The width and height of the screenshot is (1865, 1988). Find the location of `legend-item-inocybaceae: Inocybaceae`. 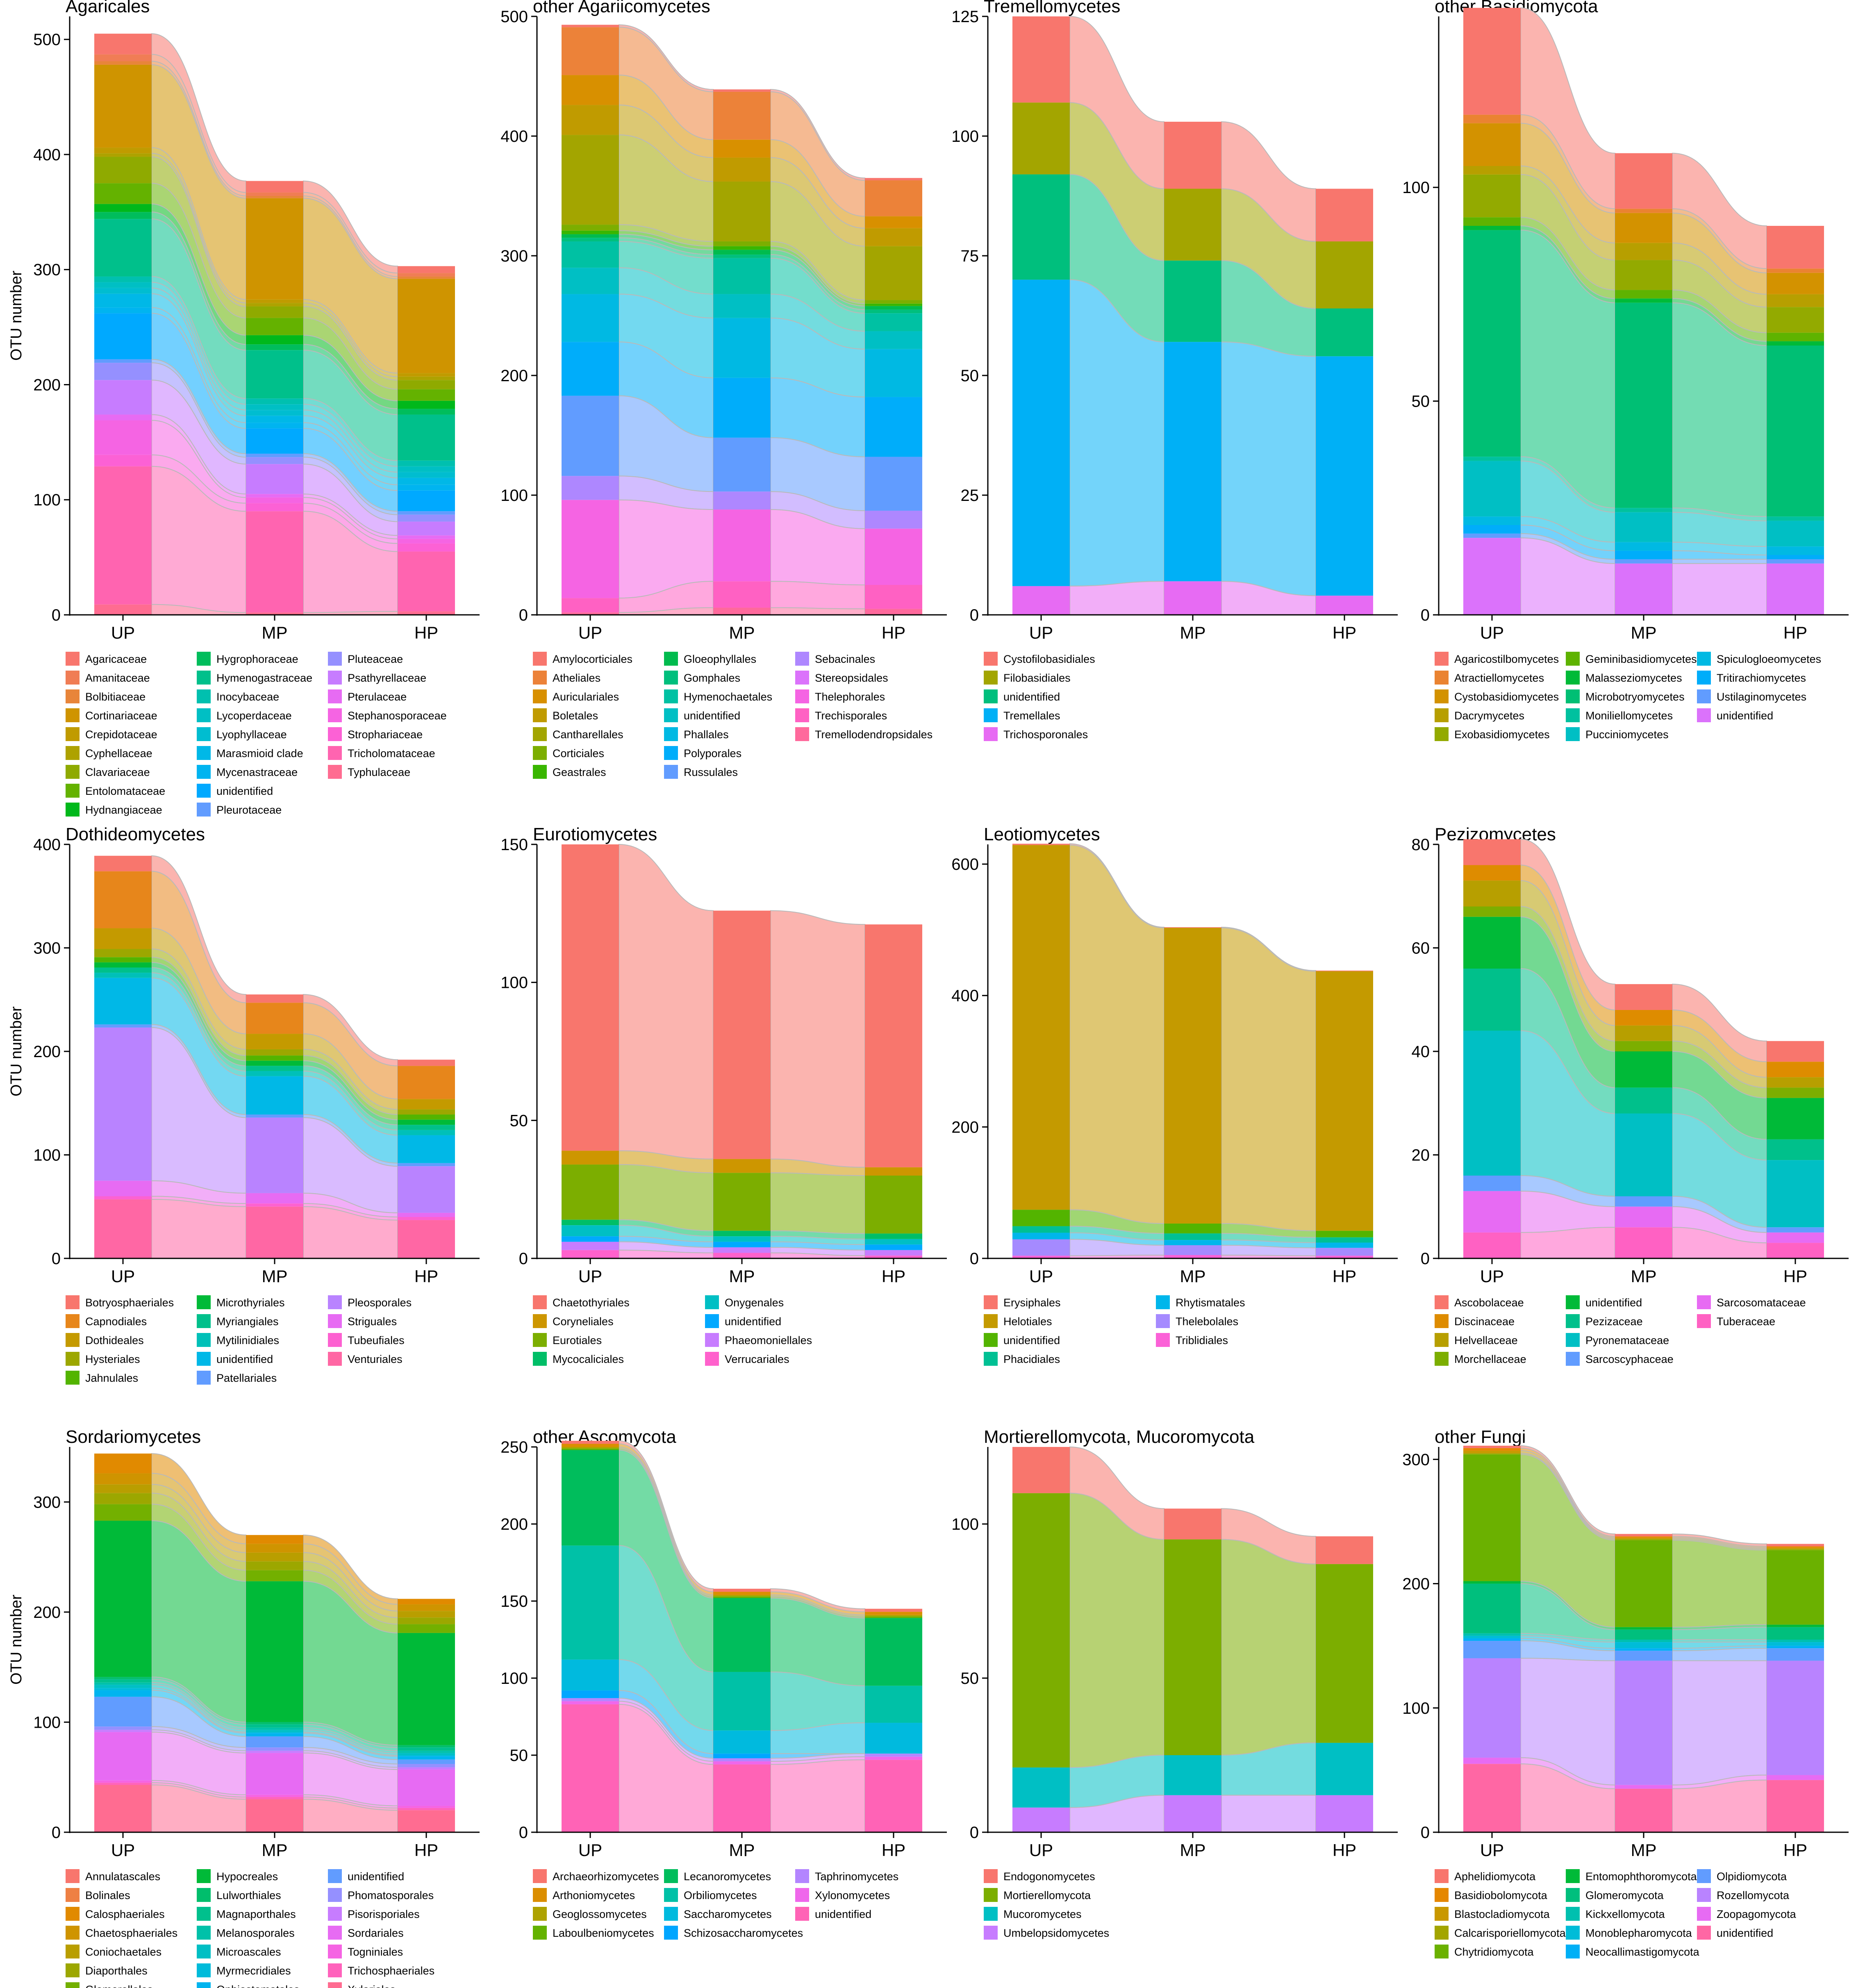

legend-item-inocybaceae: Inocybaceae is located at coordinates (238, 696).